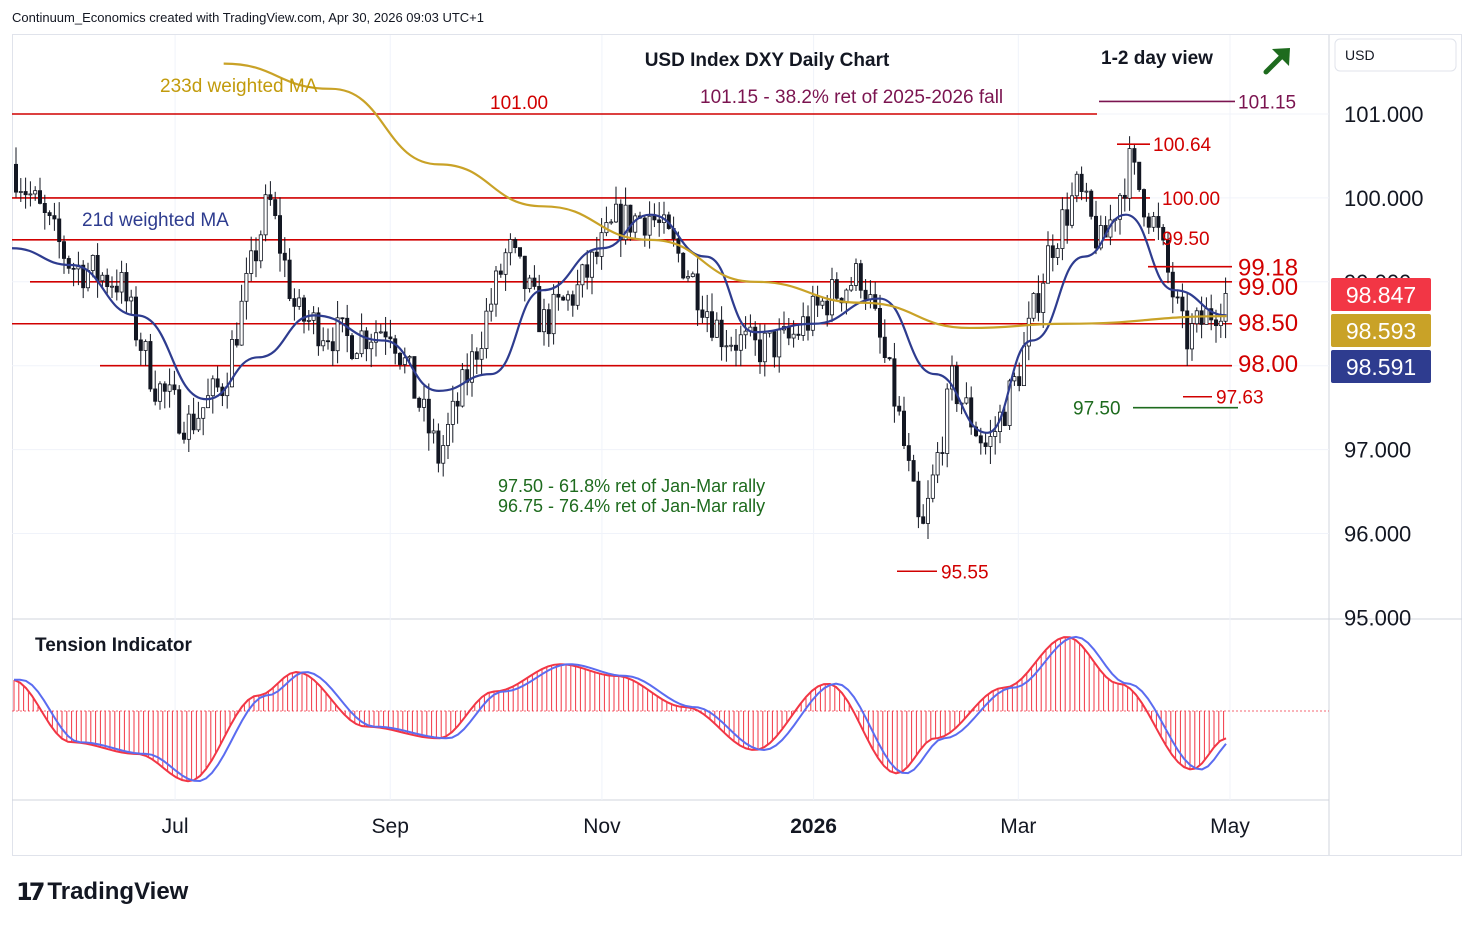  What do you see at coordinates (1384, 198) in the screenshot?
I see `price-tick-label: 100.000` at bounding box center [1384, 198].